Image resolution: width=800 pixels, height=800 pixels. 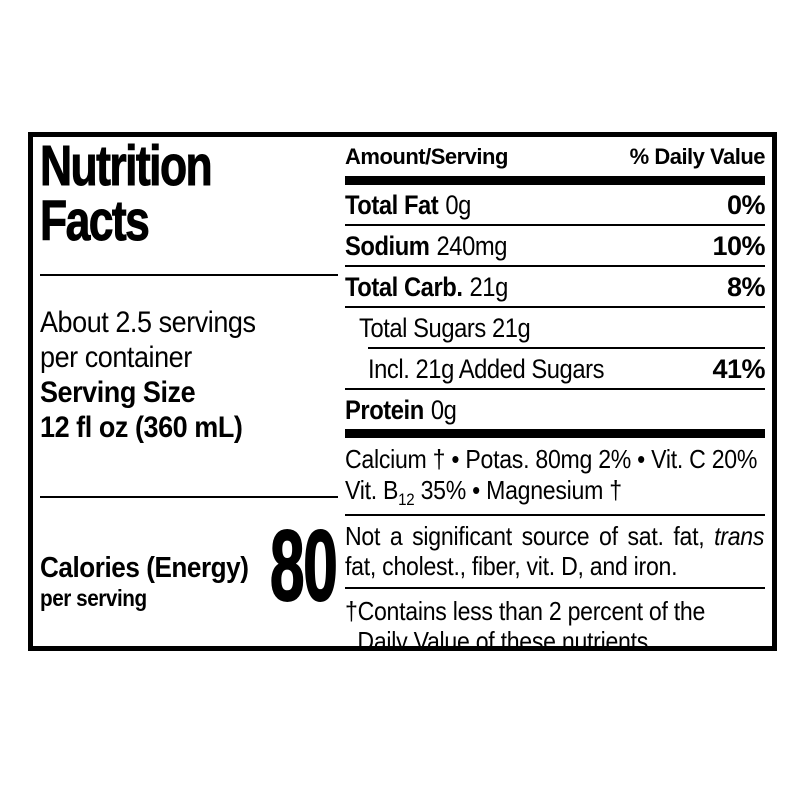 I want to click on footnote-line-2: Daily Value of these nutrients., so click(x=506, y=638).